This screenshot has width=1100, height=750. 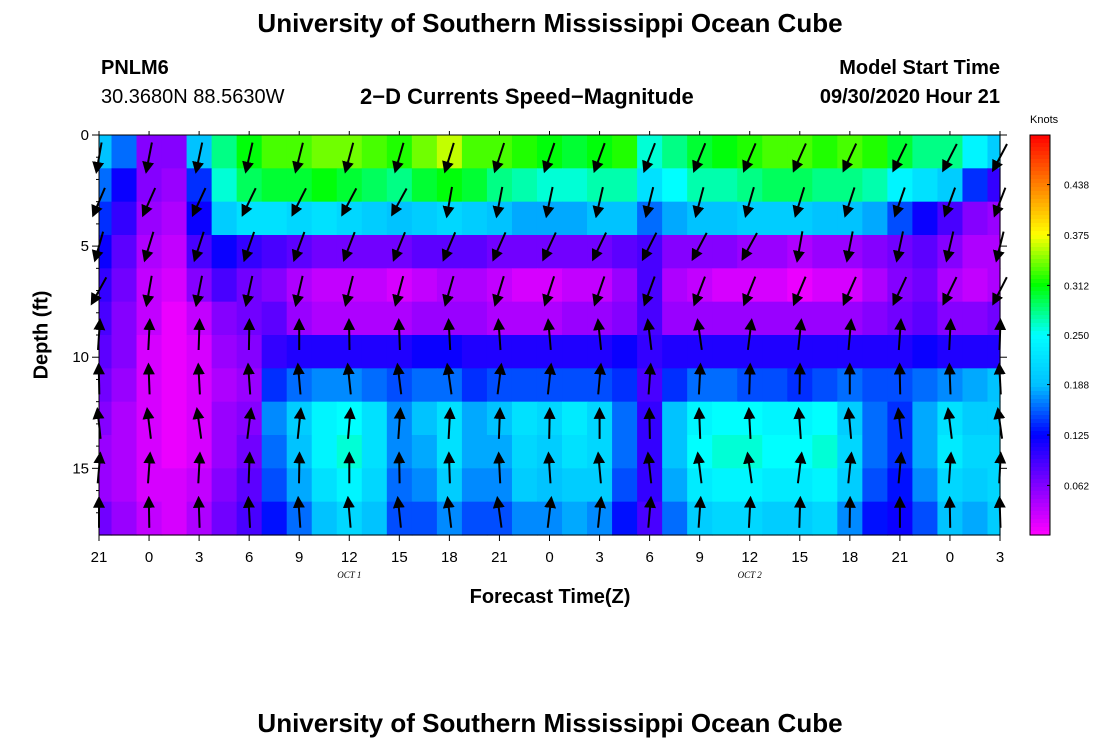 What do you see at coordinates (135, 68) in the screenshot?
I see `station-id: PNLM6` at bounding box center [135, 68].